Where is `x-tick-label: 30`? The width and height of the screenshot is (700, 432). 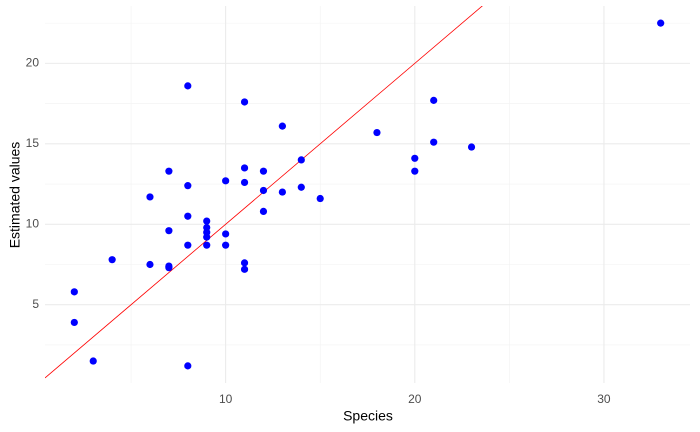
x-tick-label: 30 is located at coordinates (604, 399).